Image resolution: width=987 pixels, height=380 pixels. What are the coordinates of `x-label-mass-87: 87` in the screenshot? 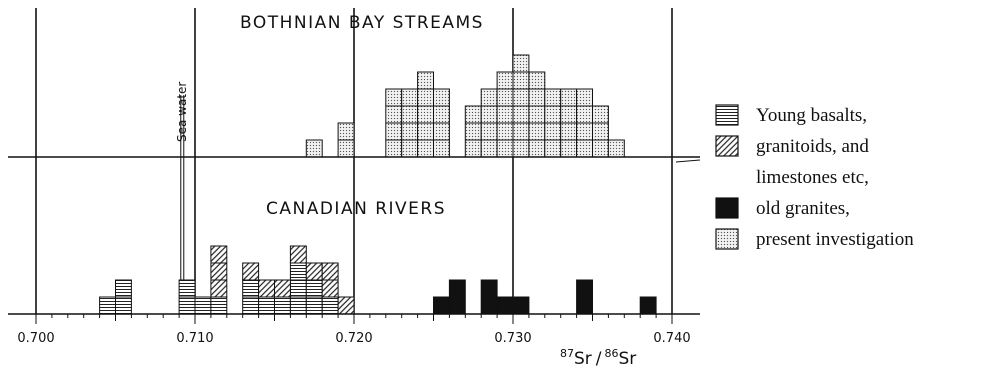 It's located at (567, 353).